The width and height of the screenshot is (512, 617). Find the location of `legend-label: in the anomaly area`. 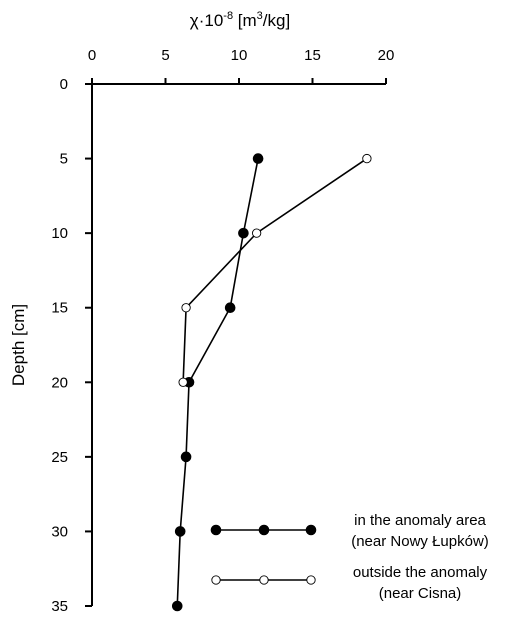

legend-label: in the anomaly area is located at coordinates (420, 520).